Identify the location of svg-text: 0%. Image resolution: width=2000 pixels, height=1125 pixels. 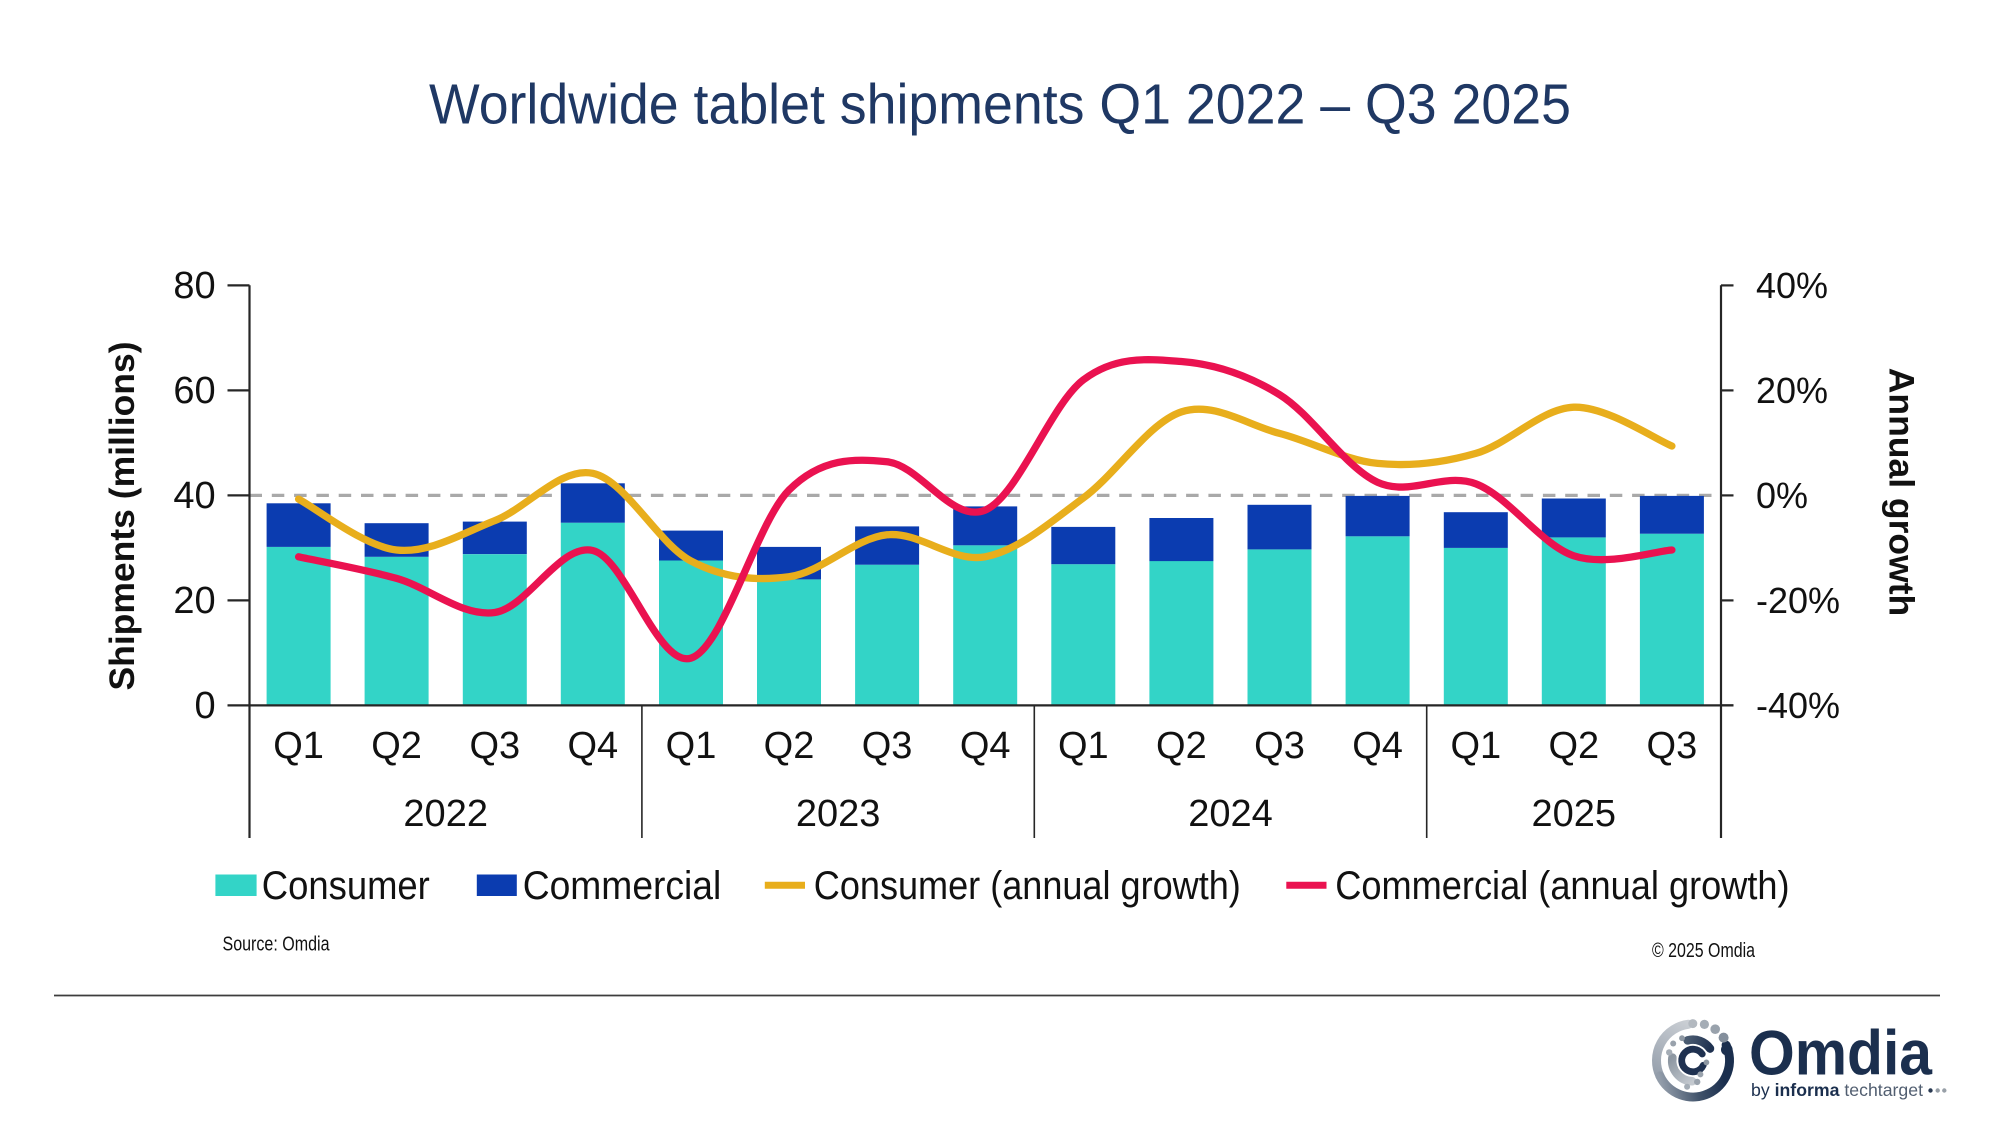
(1782, 495).